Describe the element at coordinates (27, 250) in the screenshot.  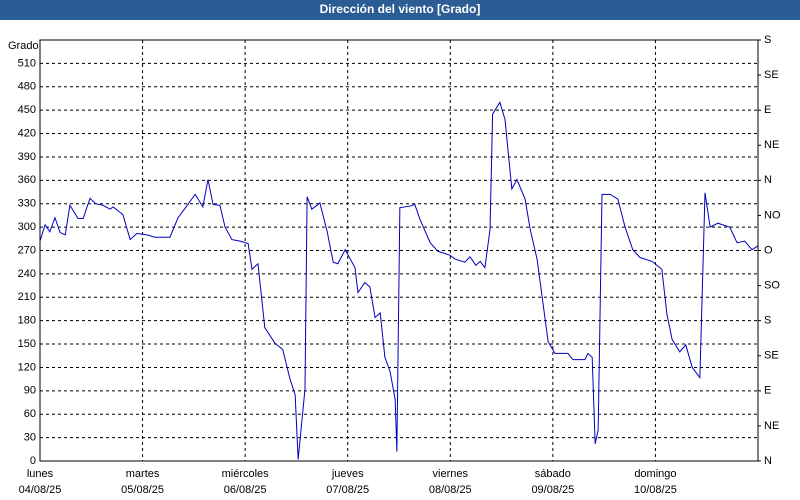
I see `y-tick-label: 270` at that location.